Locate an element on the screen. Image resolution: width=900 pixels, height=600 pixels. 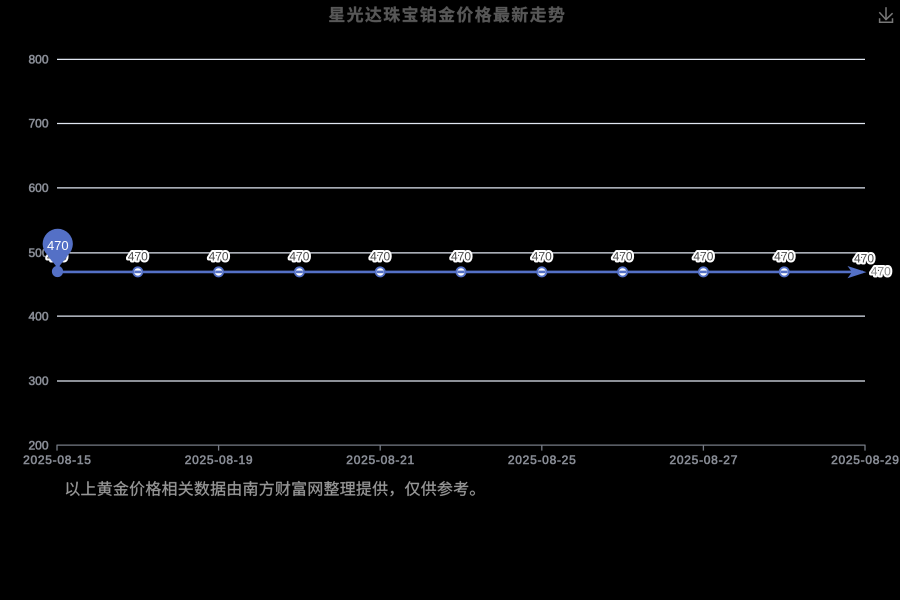
svg-text: 600 is located at coordinates (38, 188).